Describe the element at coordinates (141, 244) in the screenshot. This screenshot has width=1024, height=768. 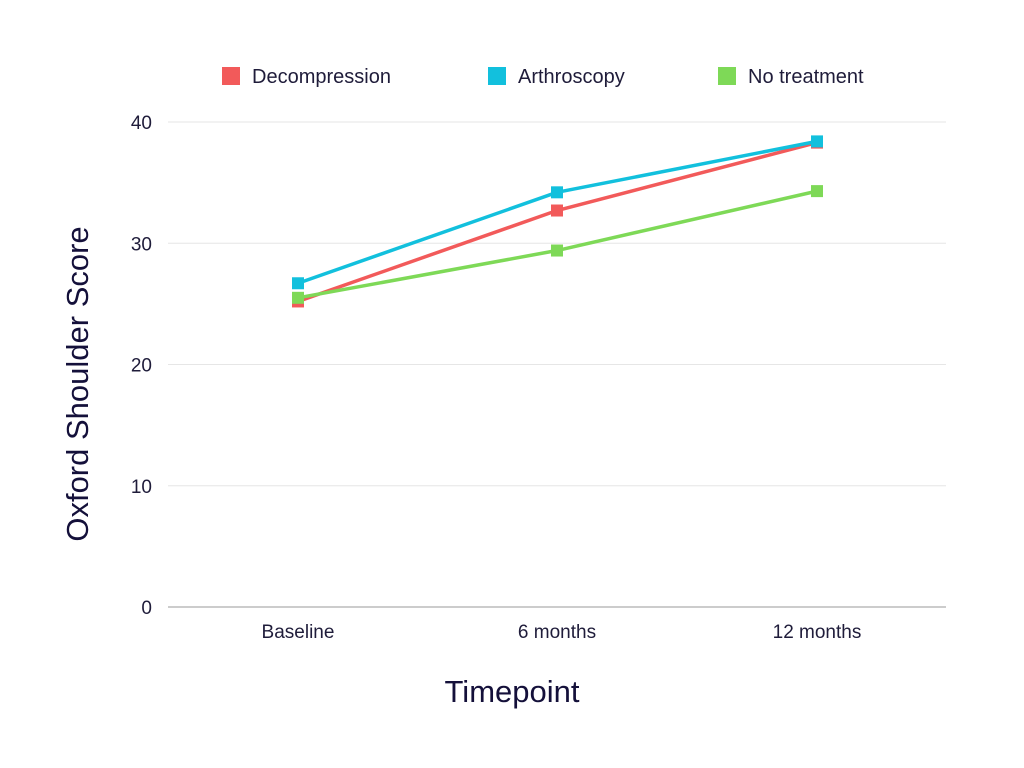
I see `y-tick-label: 30` at that location.